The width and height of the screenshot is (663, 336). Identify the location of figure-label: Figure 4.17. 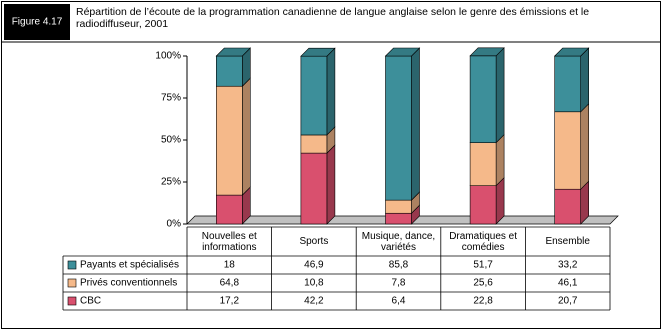
(37, 22).